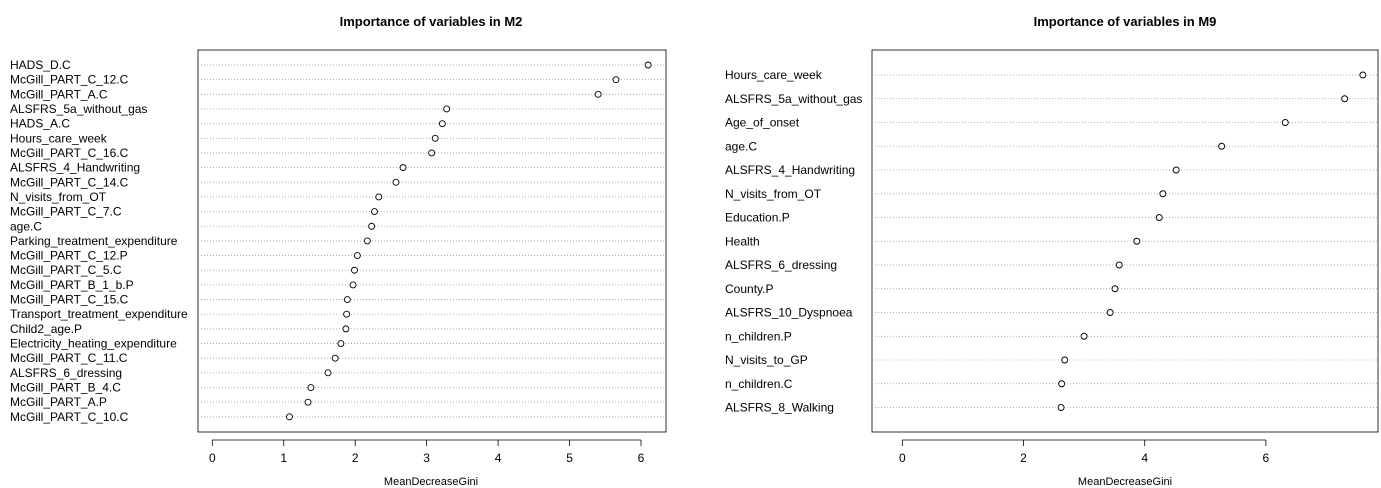  Describe the element at coordinates (69, 358) in the screenshot. I see `category-label: McGill_PART_C_11.C` at that location.